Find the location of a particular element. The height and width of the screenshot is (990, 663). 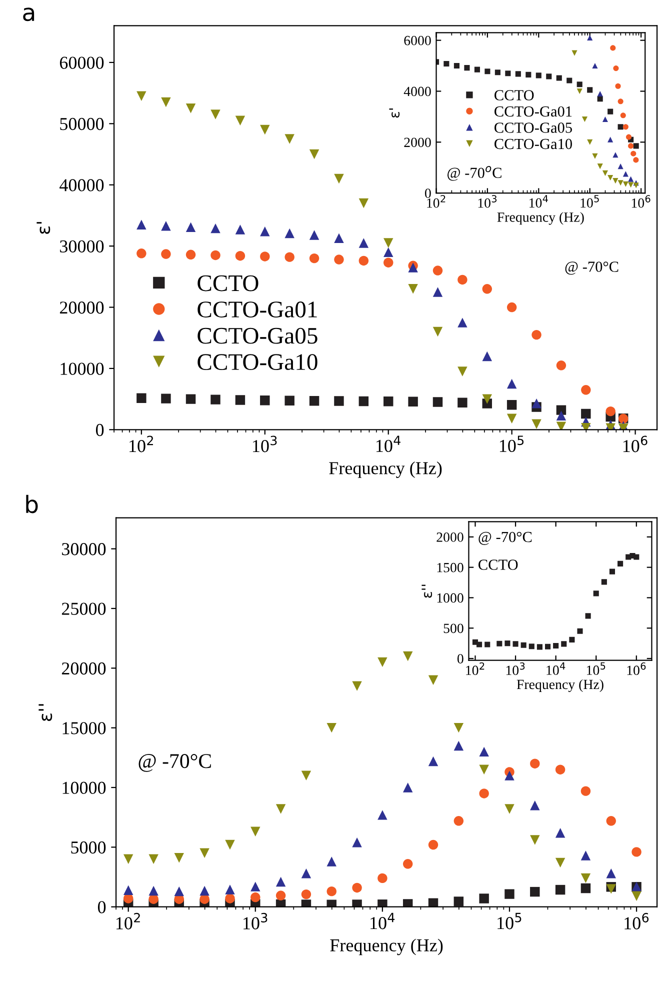

y-tick-label: 40000 is located at coordinates (82, 185).